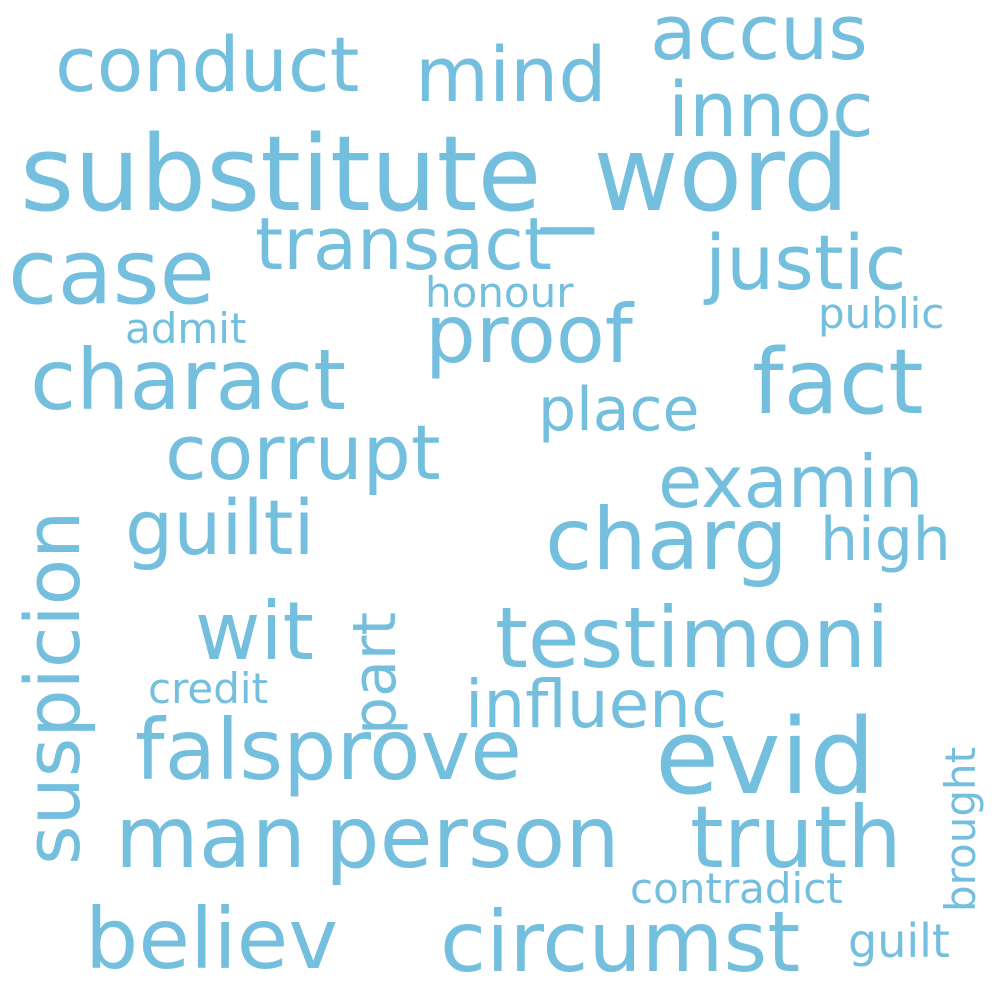 This screenshot has height=1000, width=1000. Describe the element at coordinates (499, 292) in the screenshot. I see `word-honour: honour` at that location.